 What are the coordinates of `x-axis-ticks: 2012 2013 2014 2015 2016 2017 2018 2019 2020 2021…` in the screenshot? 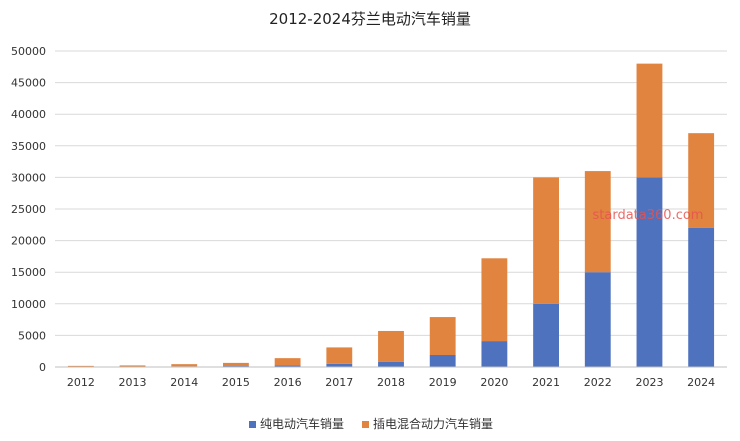 It's located at (391, 382).